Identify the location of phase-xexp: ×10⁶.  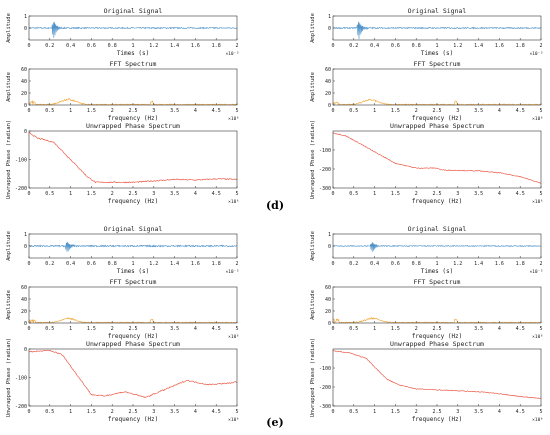
(537, 420).